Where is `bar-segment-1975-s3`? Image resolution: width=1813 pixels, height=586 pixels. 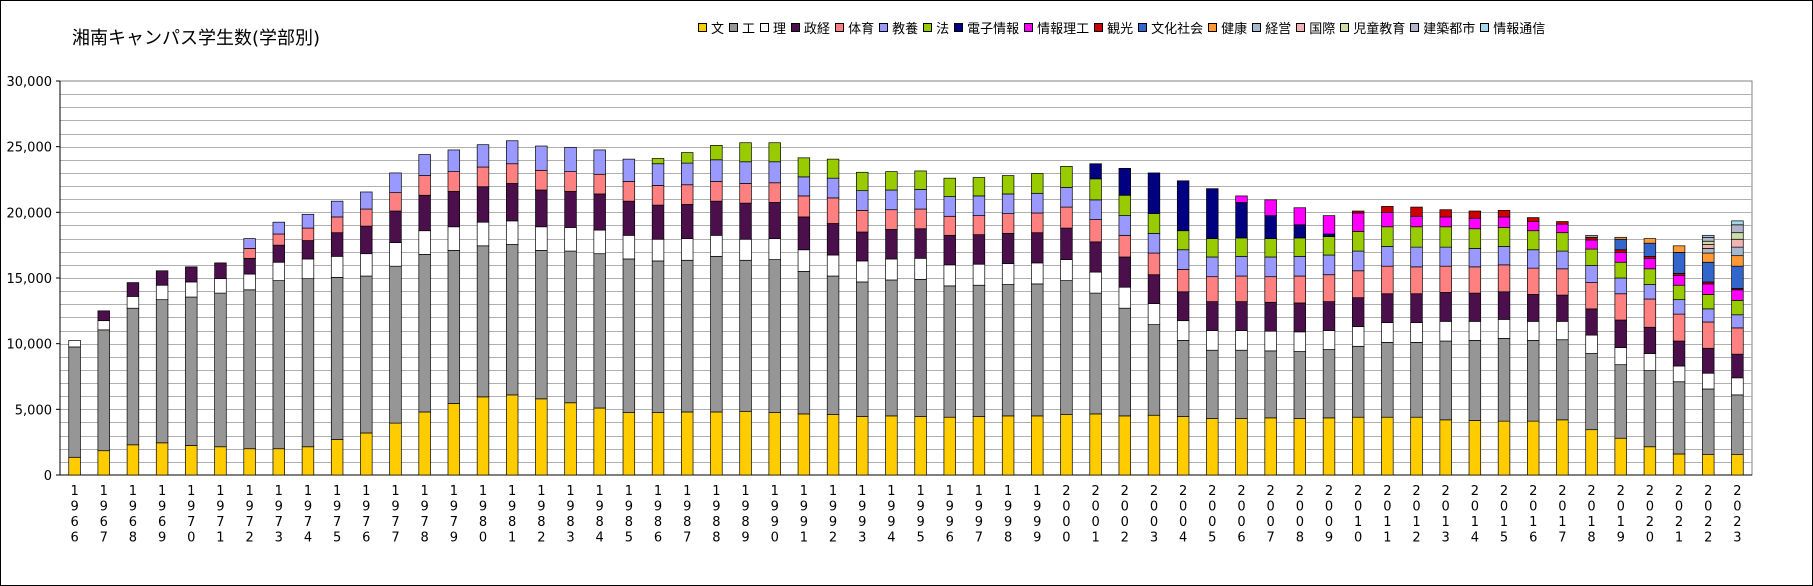 bar-segment-1975-s3 is located at coordinates (337, 244).